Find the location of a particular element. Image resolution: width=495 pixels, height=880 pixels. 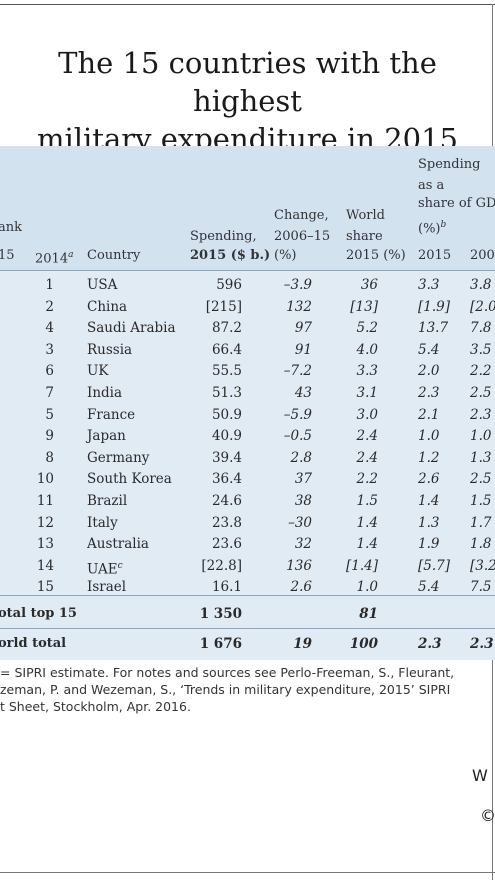

cell-rank-2014: 8 is located at coordinates (49, 457).